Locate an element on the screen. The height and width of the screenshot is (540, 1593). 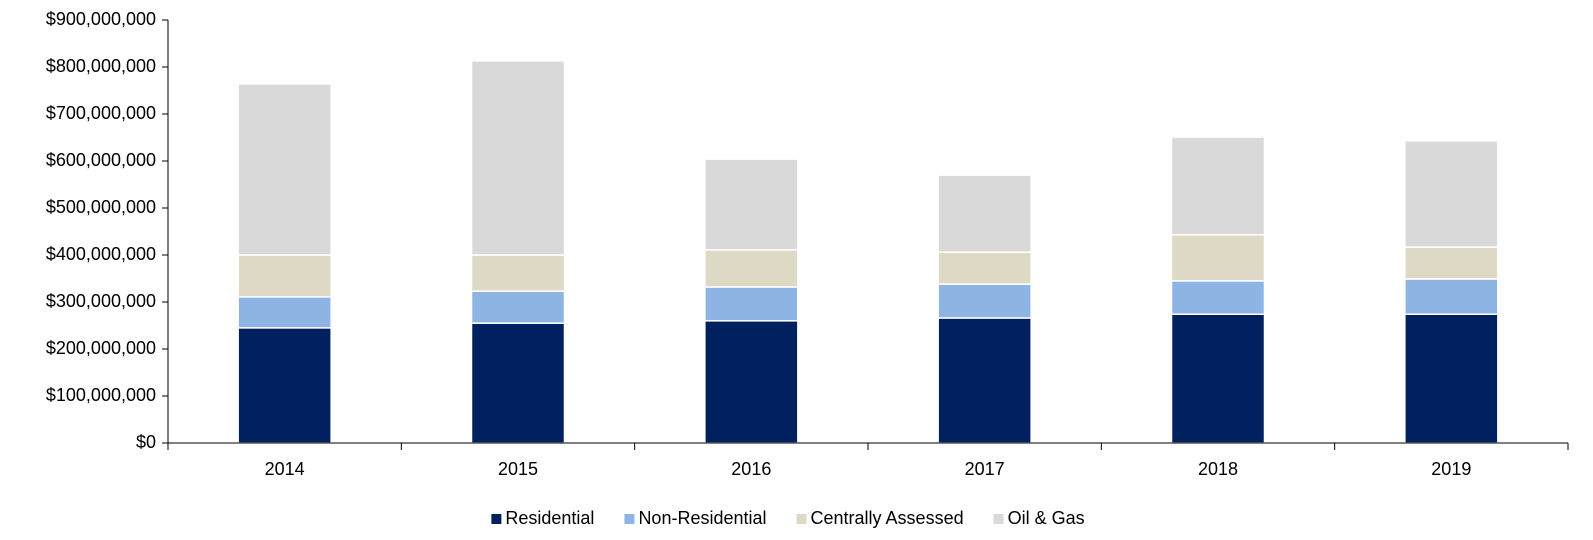
legend-item: Non-Residential is located at coordinates (695, 518).